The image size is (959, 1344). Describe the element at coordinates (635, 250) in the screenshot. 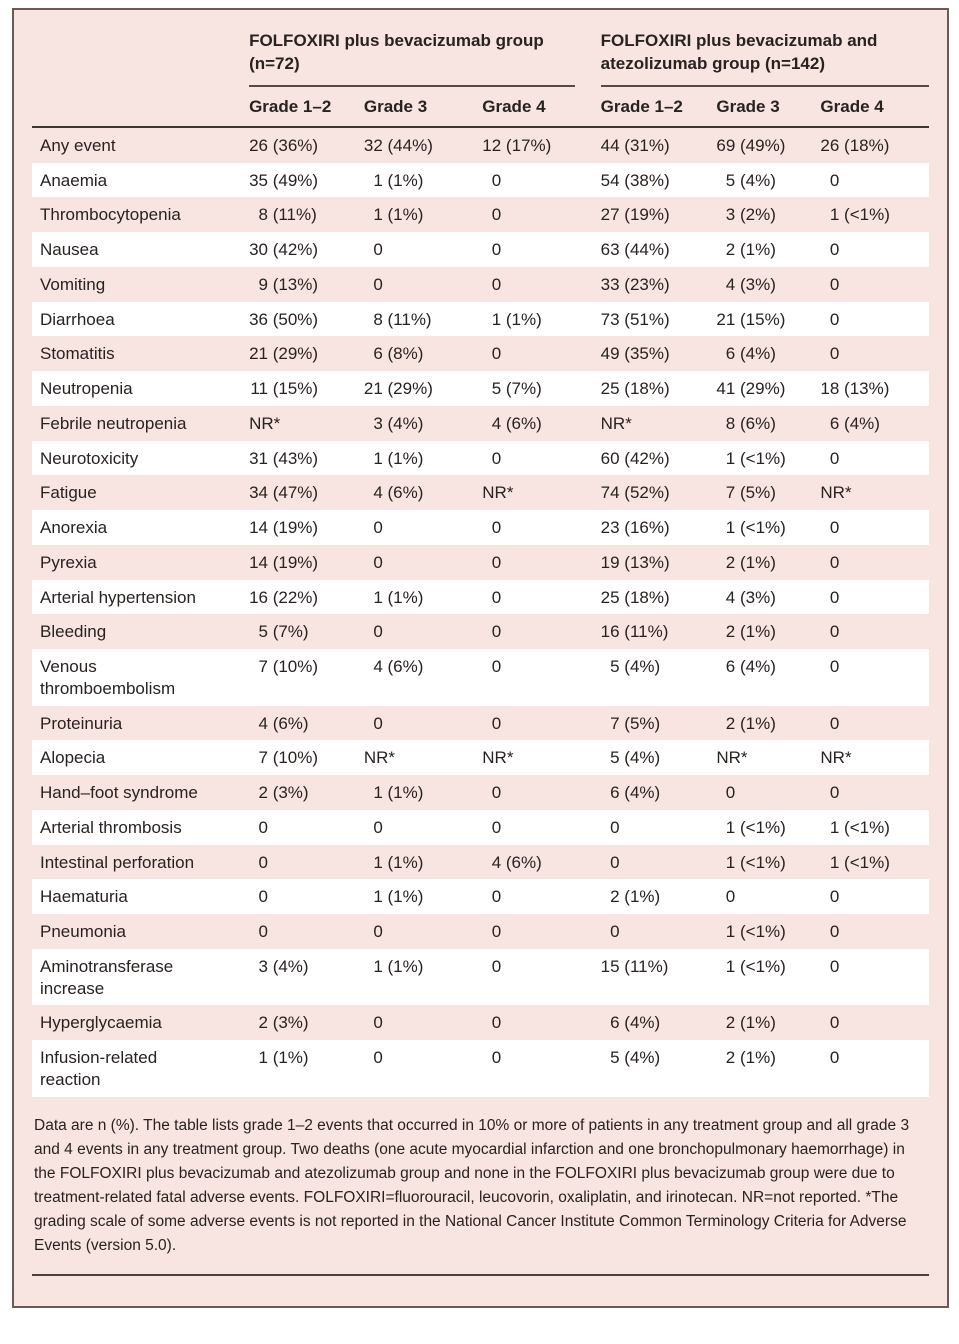

I see `event-value-cell: 63 (44%)` at that location.